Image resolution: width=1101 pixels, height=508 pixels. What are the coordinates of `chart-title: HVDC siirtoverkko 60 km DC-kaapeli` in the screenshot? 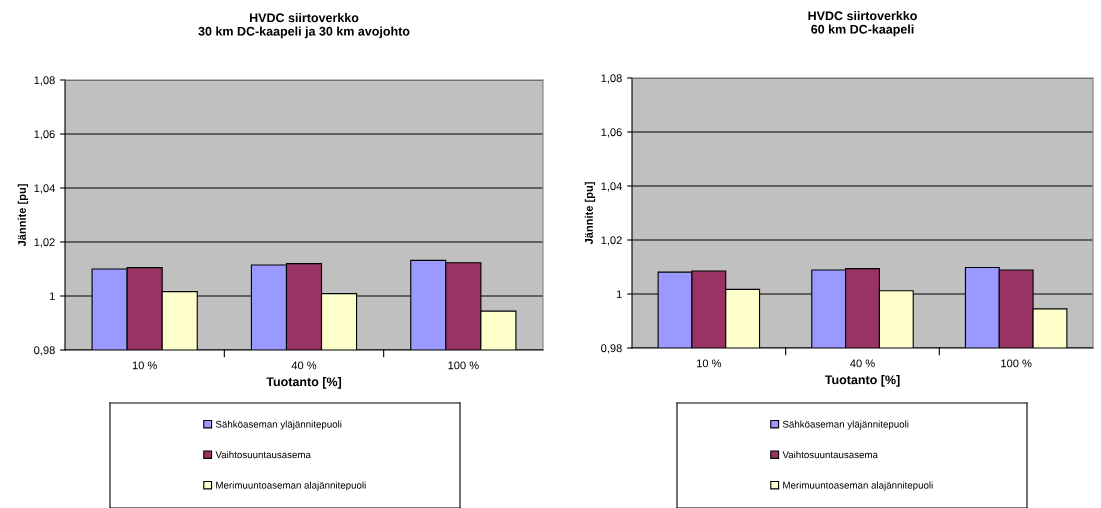 It's located at (862, 24).